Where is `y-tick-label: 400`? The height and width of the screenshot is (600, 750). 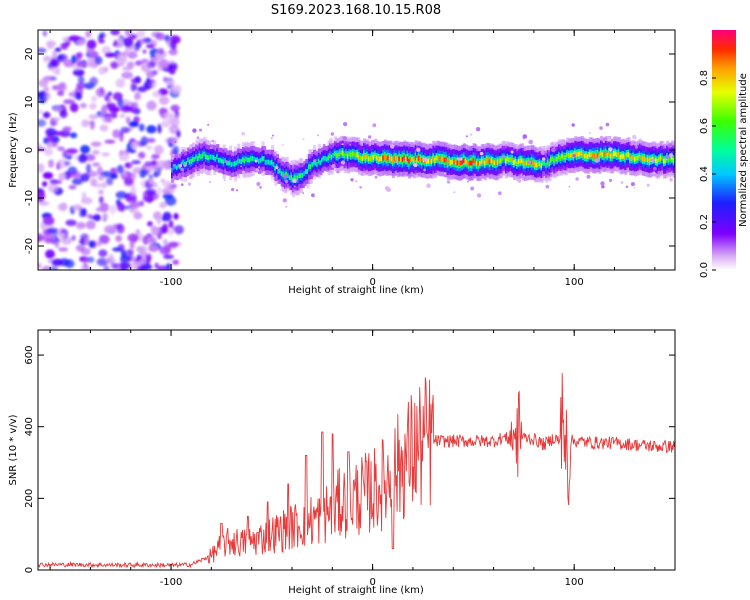
y-tick-label: 400 is located at coordinates (29, 426).